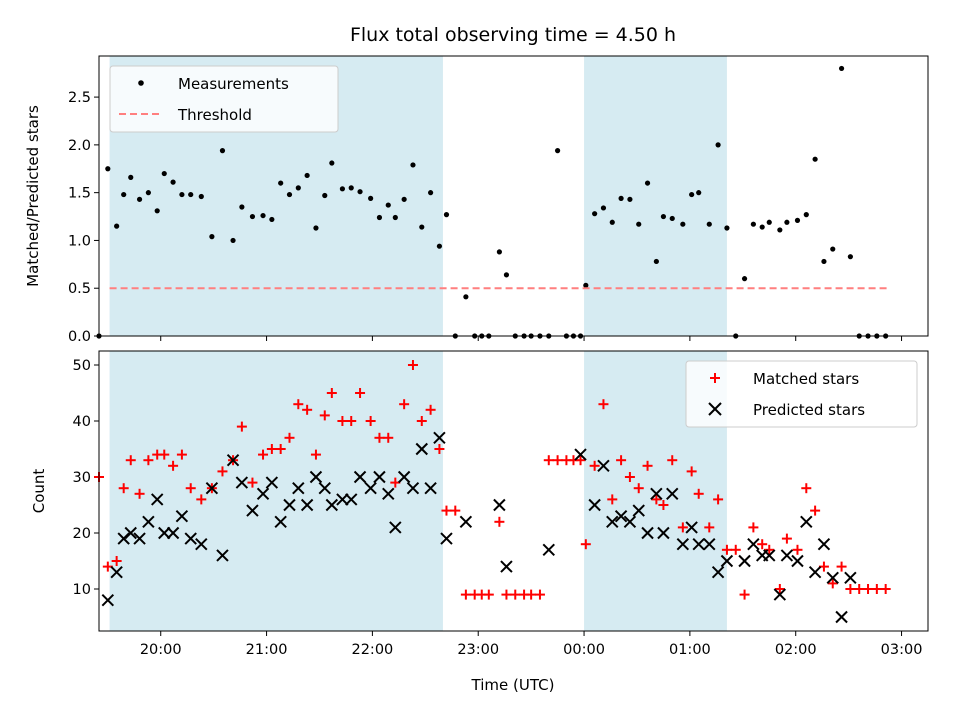  I want to click on legend-matched-marker, so click(715, 378).